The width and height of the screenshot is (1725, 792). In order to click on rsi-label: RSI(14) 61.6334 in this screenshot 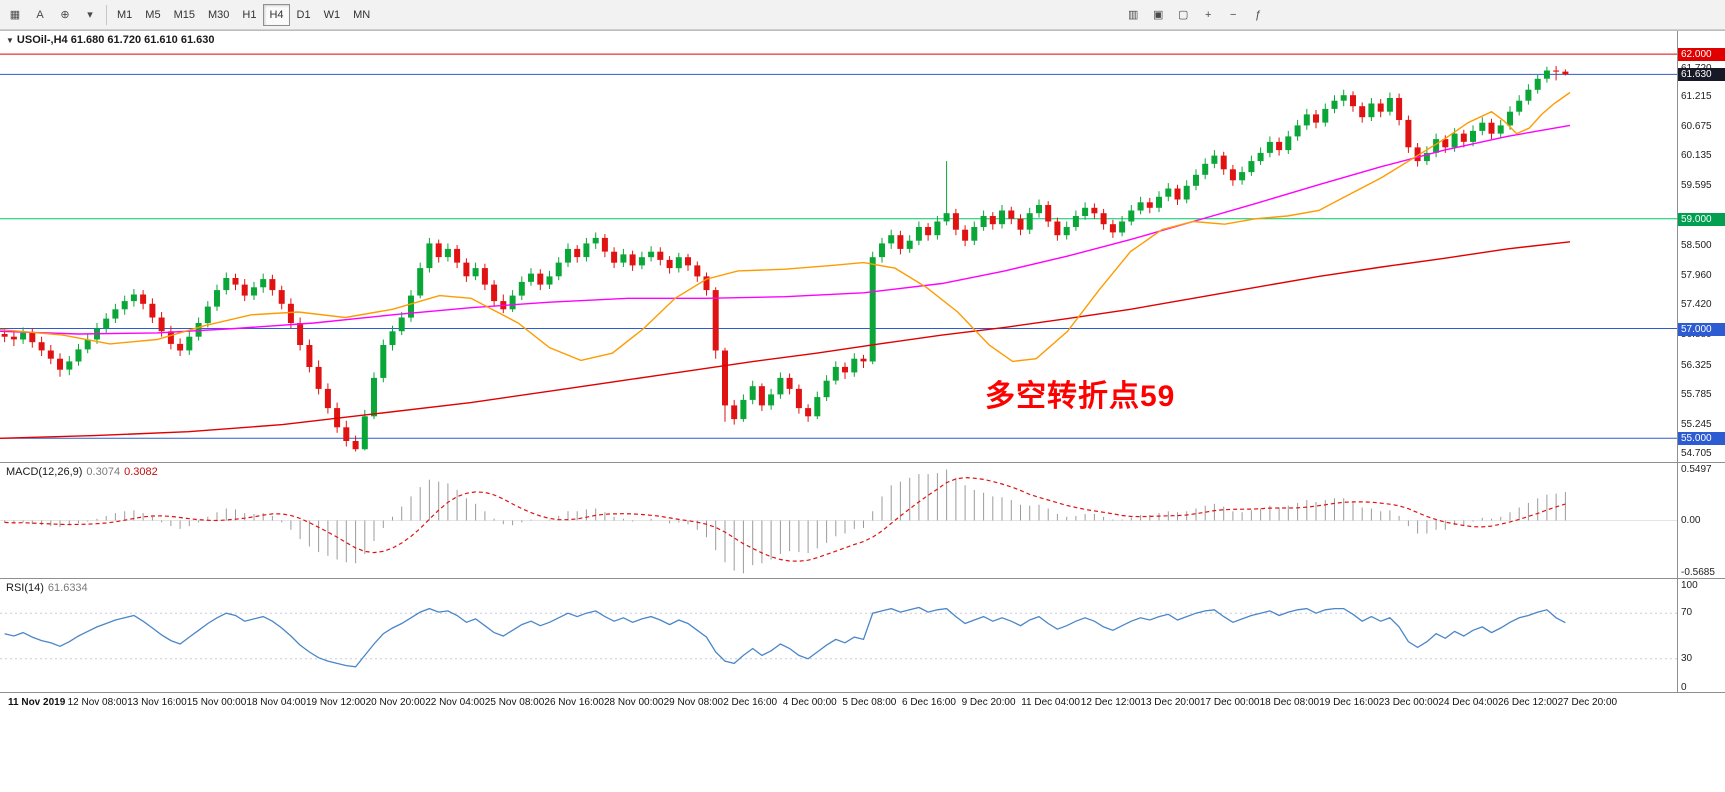, I will do `click(47, 588)`.